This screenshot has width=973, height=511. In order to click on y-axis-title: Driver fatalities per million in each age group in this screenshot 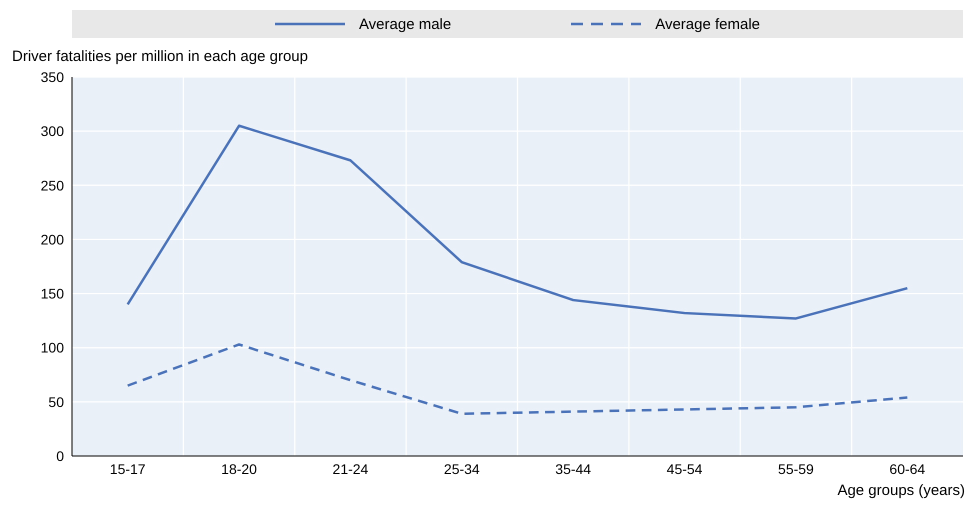, I will do `click(160, 56)`.